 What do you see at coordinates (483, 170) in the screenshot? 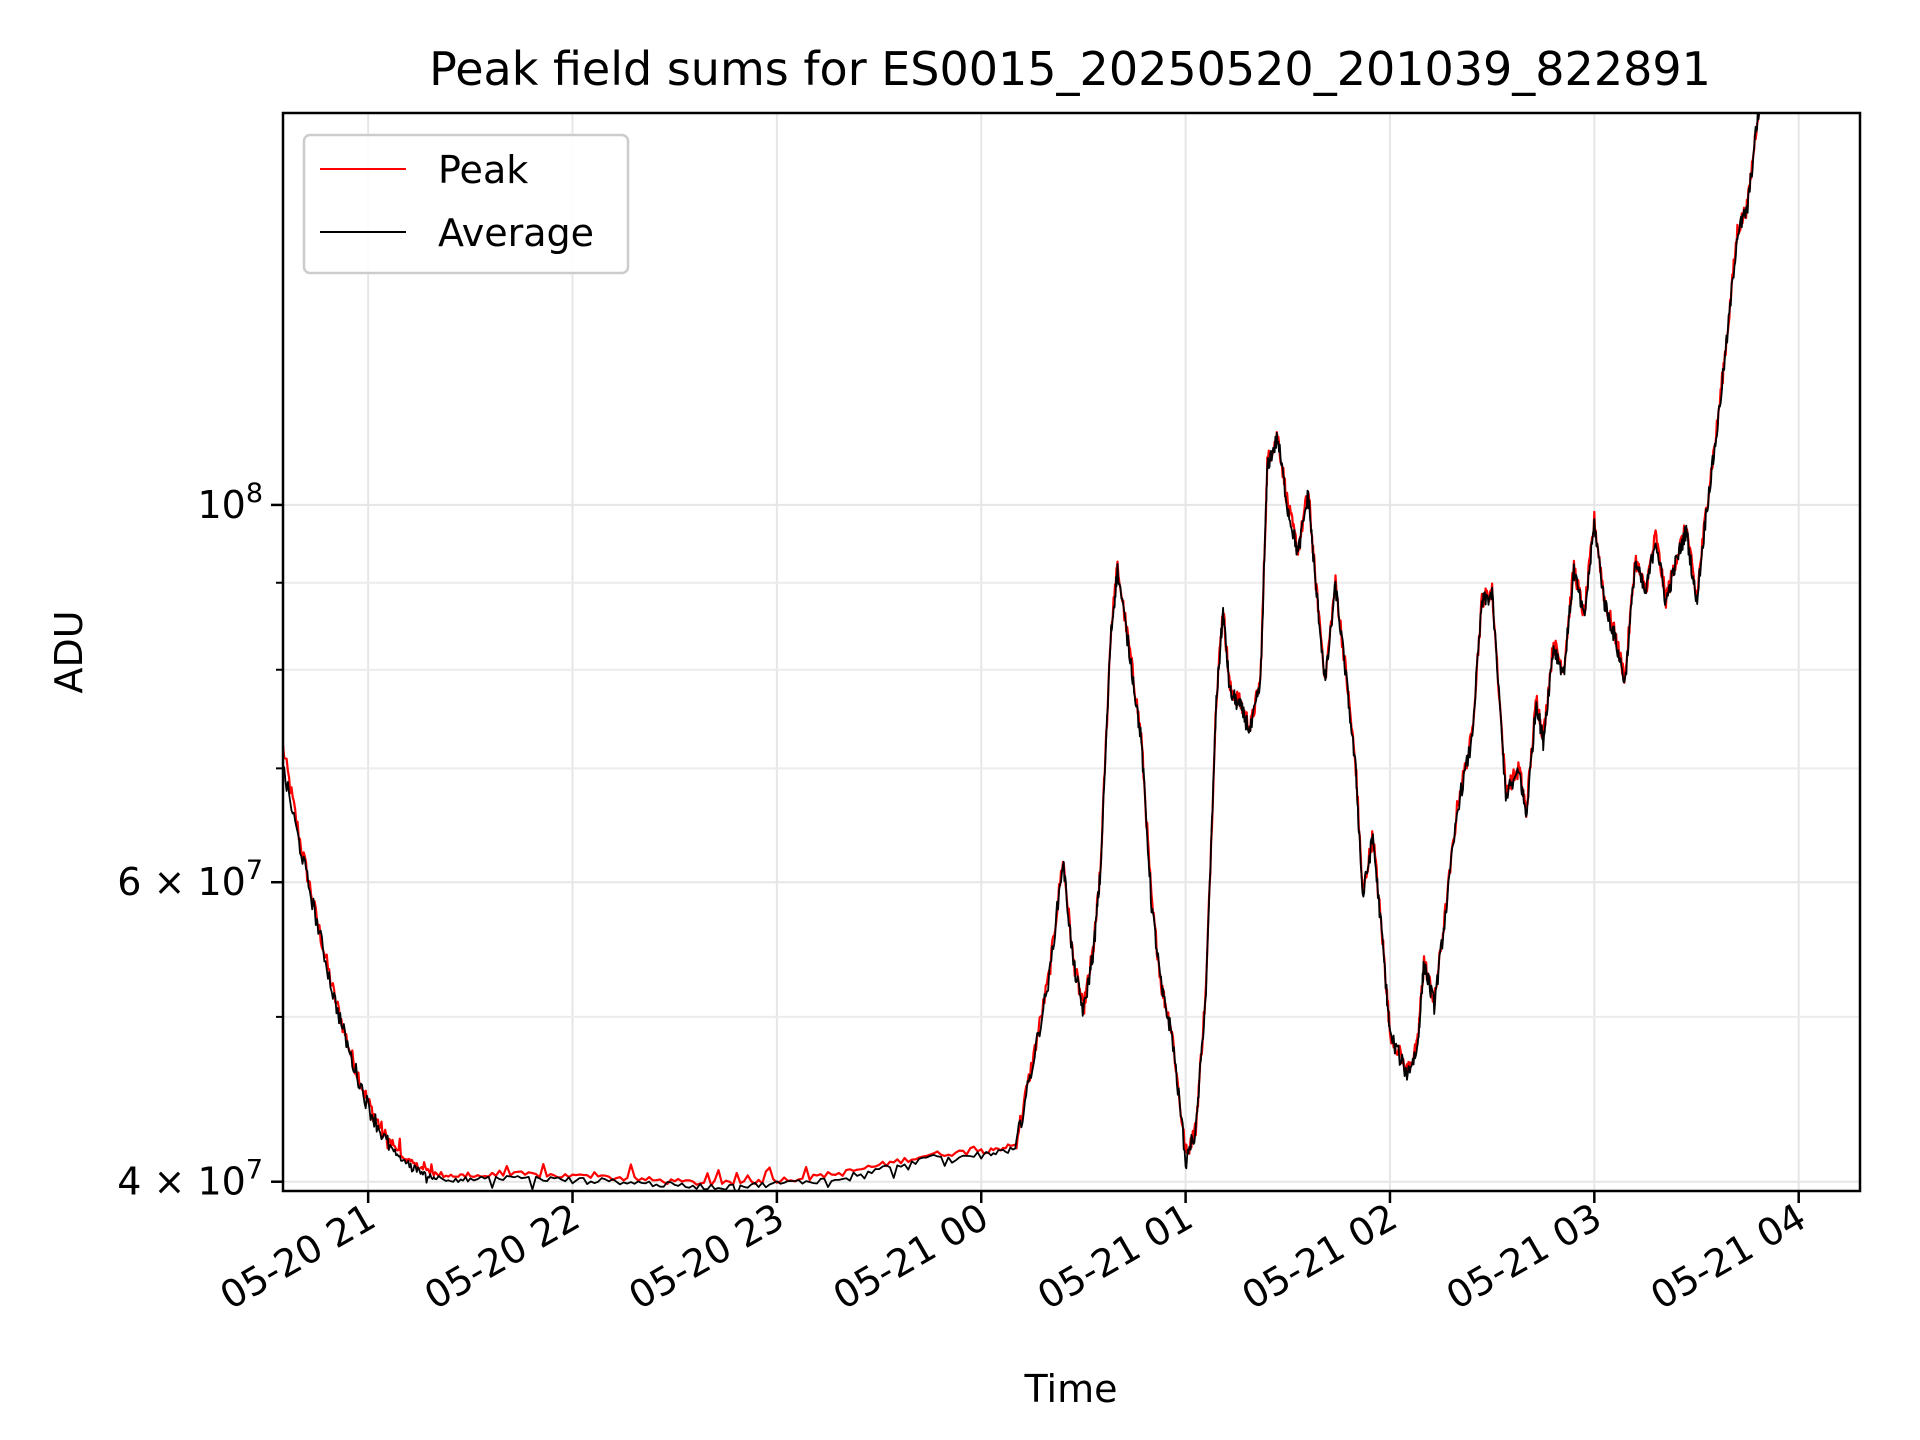
I see `legend-peak-label: Peak` at bounding box center [483, 170].